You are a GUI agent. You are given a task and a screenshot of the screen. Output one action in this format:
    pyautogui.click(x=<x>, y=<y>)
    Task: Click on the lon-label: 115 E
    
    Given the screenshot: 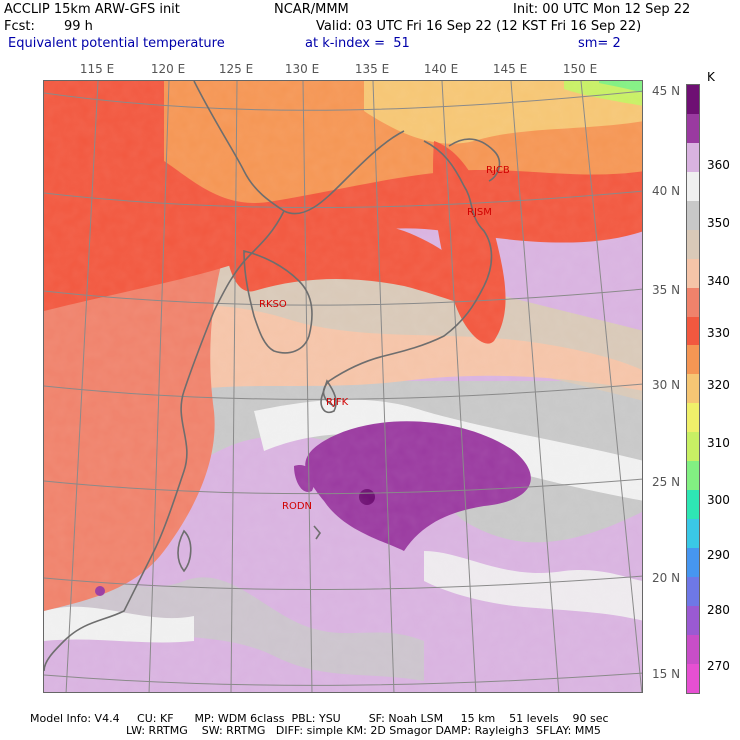 What is the action you would take?
    pyautogui.click(x=97, y=69)
    